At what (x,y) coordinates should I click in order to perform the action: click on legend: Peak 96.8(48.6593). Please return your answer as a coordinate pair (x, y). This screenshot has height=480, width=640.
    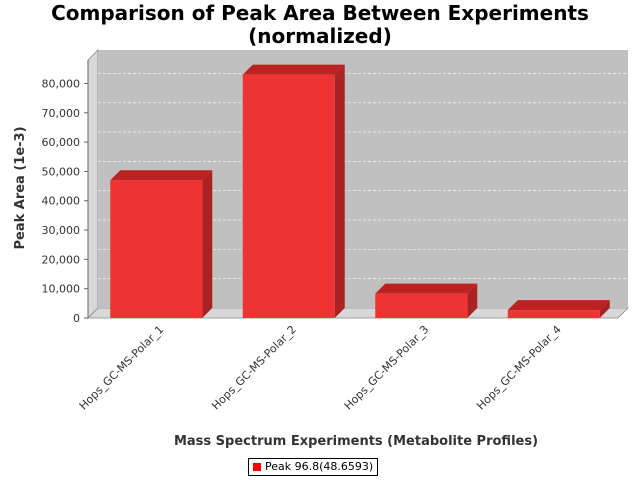
    Looking at the image, I should click on (313, 467).